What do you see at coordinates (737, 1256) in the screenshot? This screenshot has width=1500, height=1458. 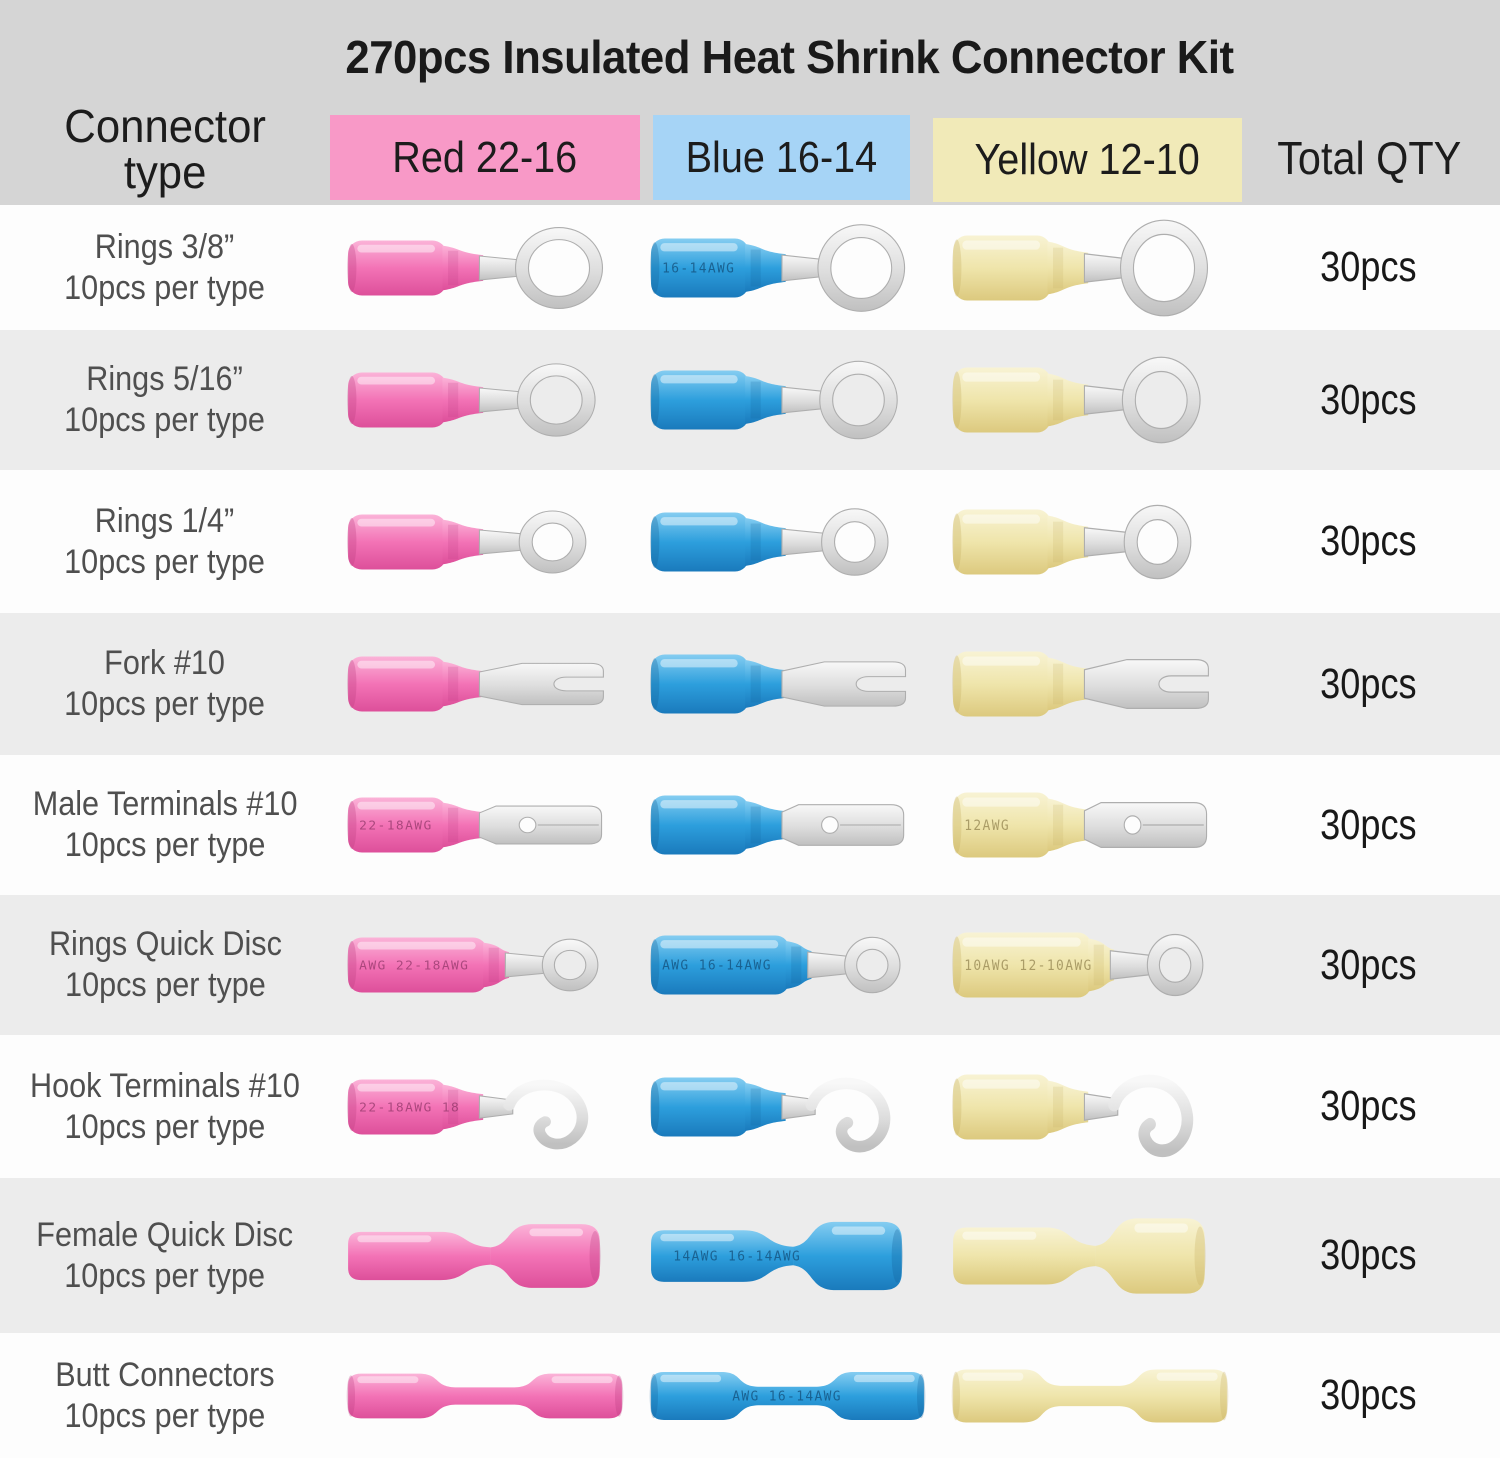 I see `svg-text: 14AWG 16-14AWG` at bounding box center [737, 1256].